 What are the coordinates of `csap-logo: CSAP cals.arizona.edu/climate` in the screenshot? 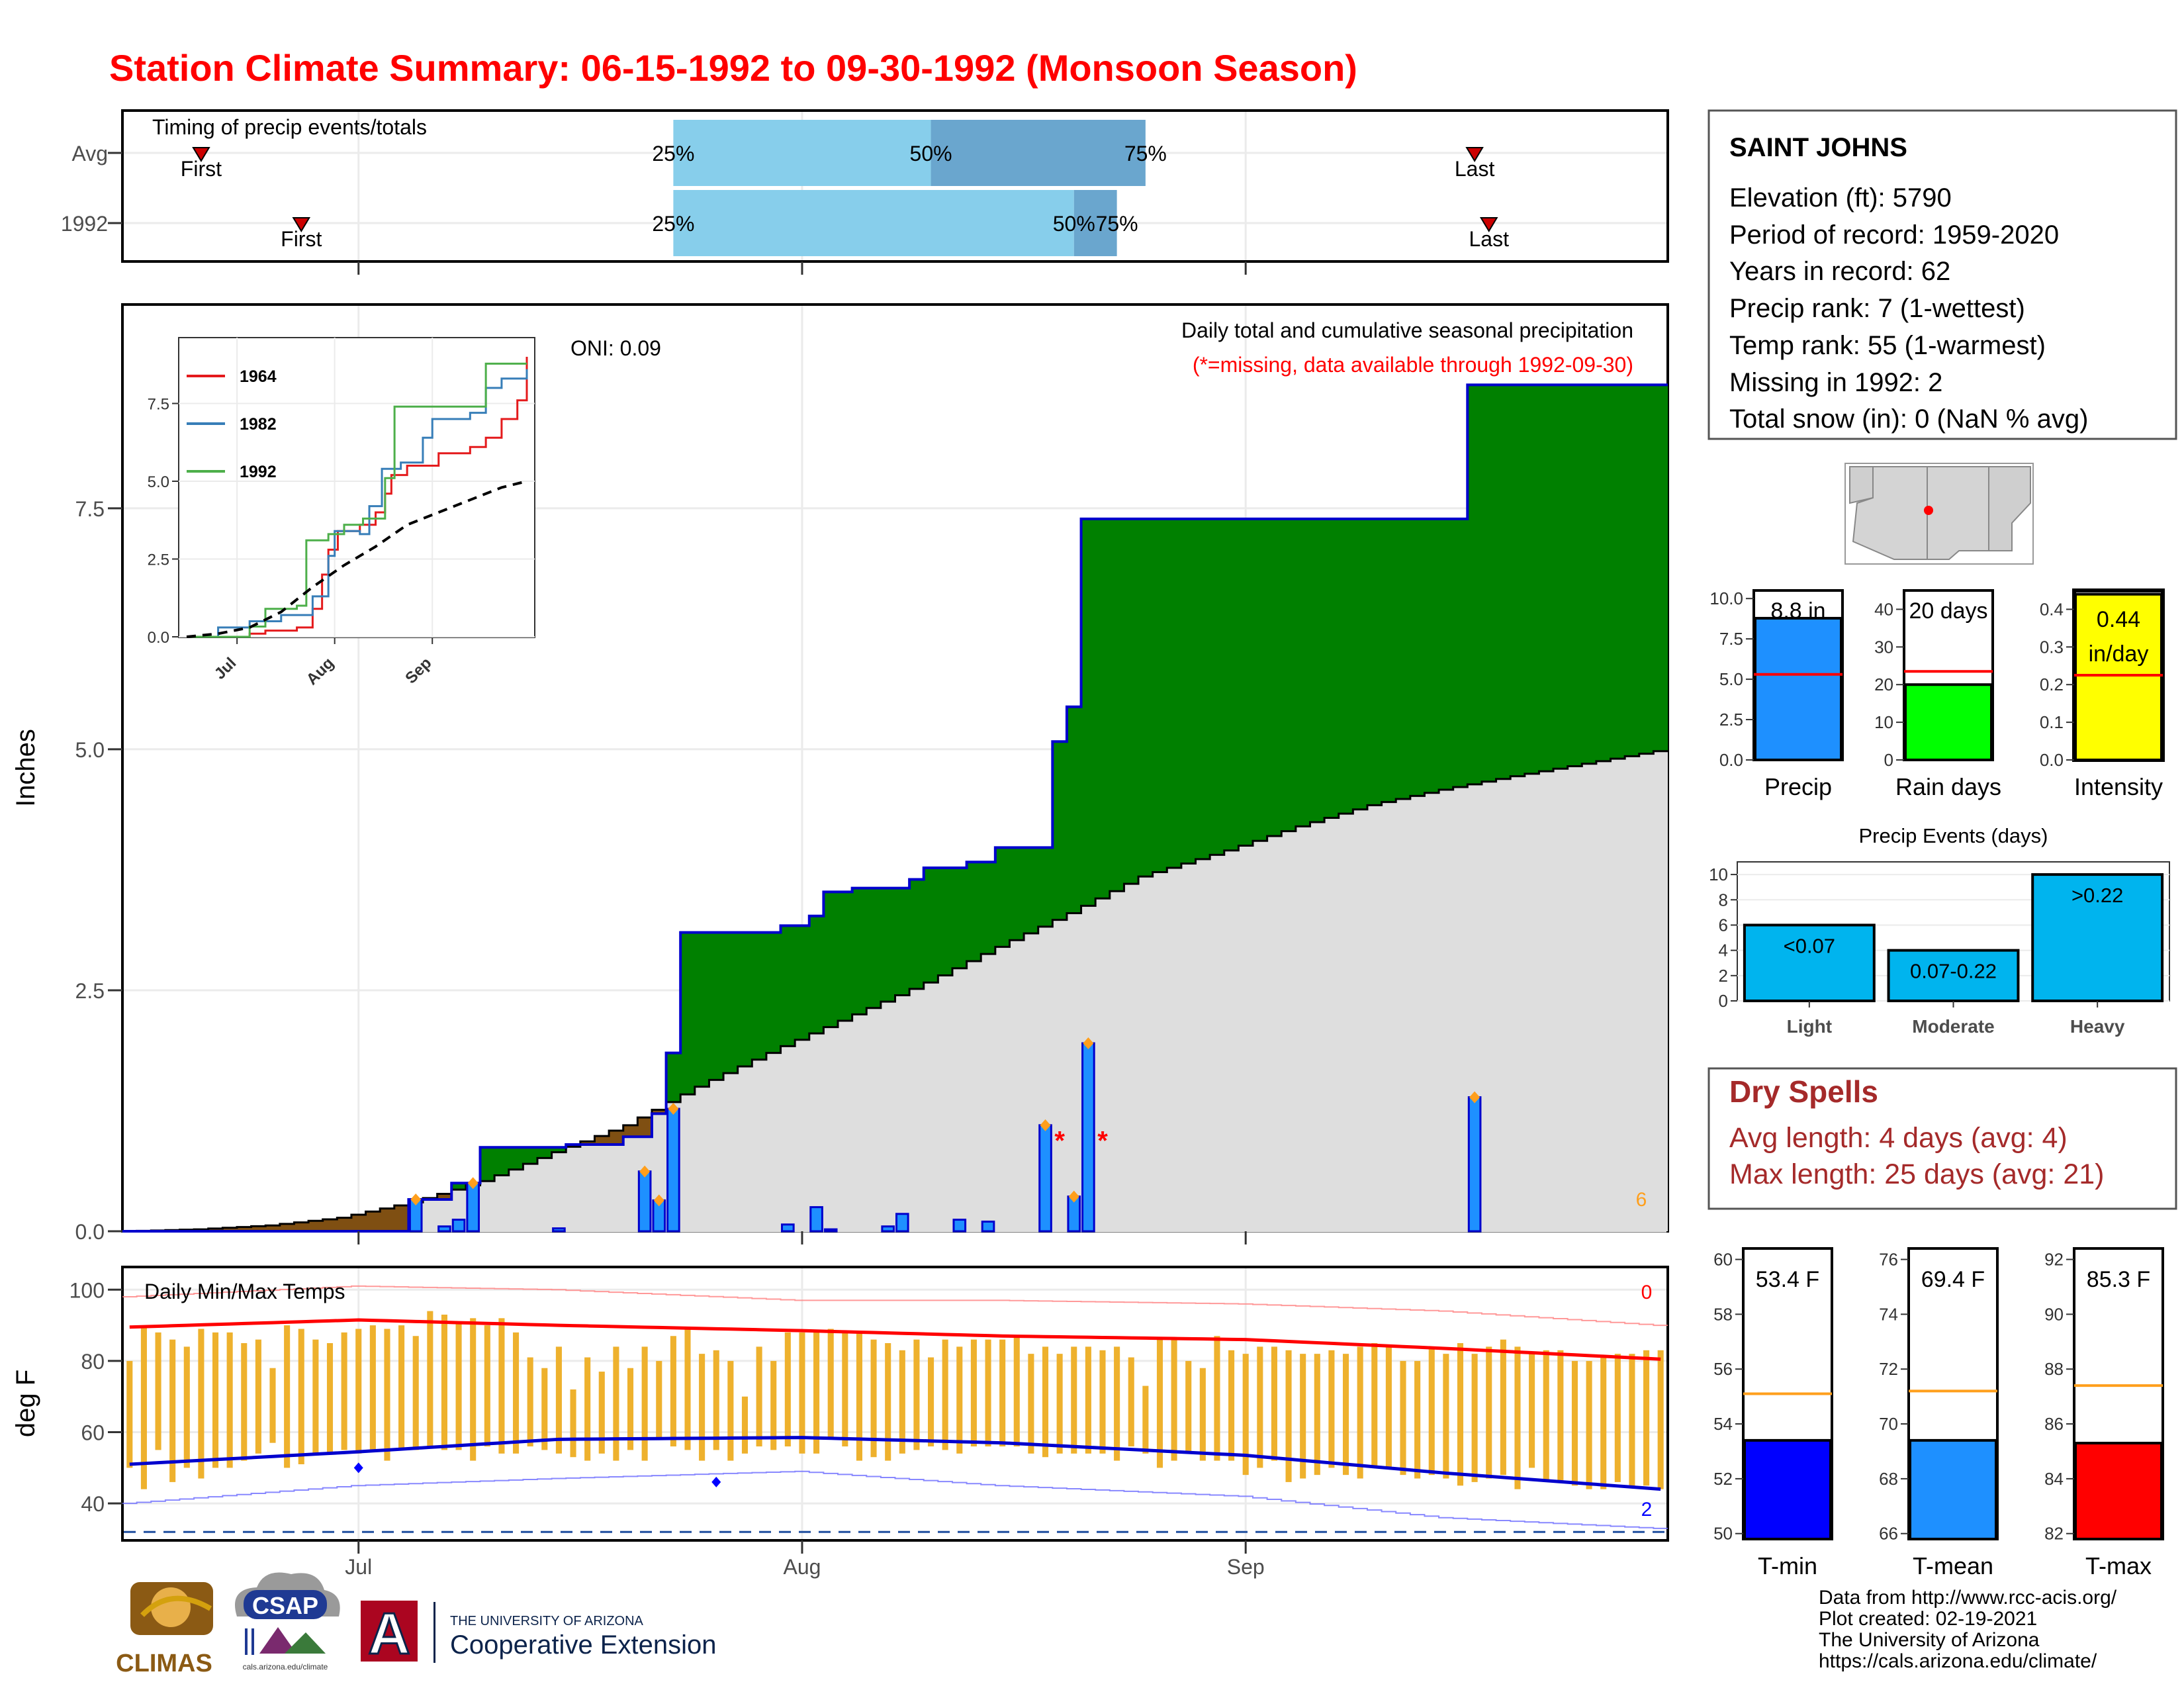 It's located at (287, 1621).